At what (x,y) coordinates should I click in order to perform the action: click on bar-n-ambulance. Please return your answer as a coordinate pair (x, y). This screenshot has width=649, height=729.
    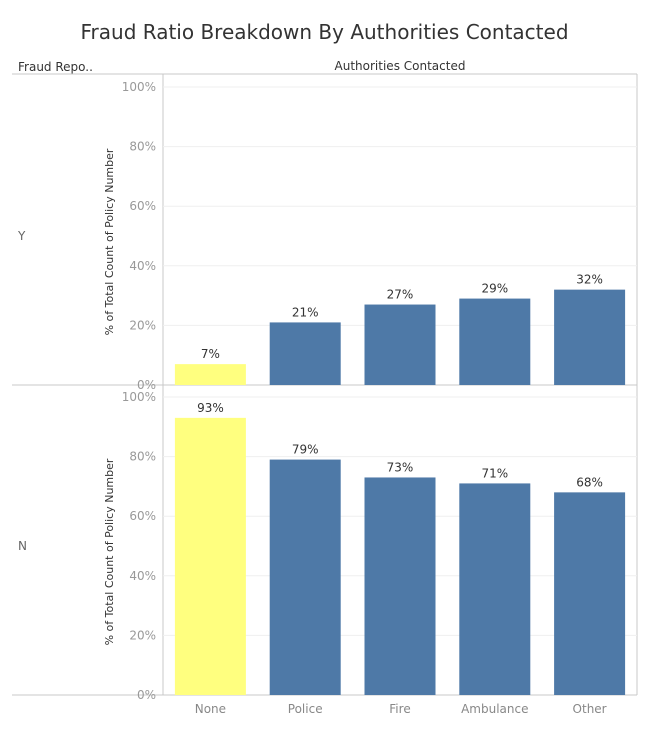
    Looking at the image, I should click on (495, 589).